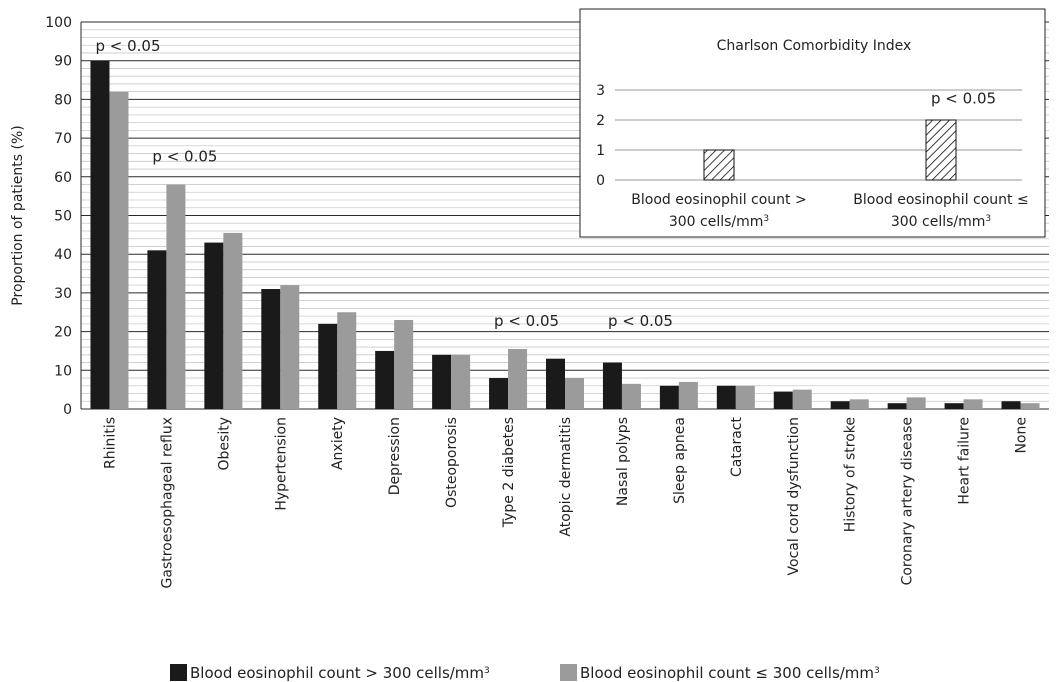  Describe the element at coordinates (281, 464) in the screenshot. I see `x-tick-label: Hypertension` at that location.